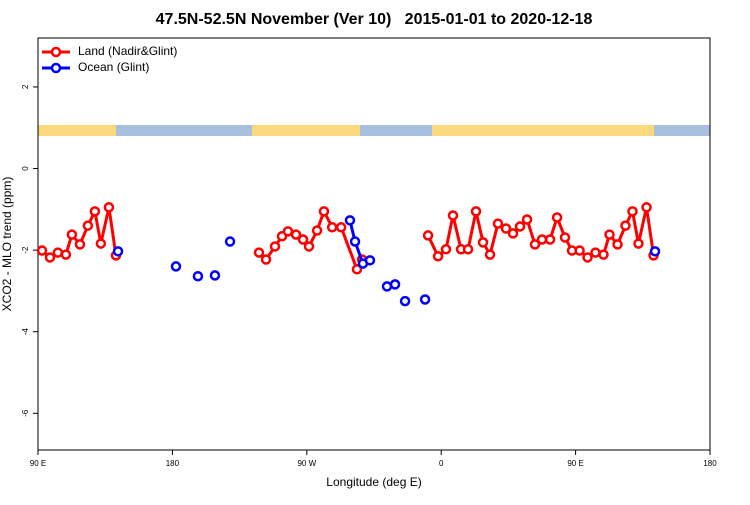 The width and height of the screenshot is (750, 505). Describe the element at coordinates (7, 244) in the screenshot. I see `y-axis-label: XCO2 - MLO trend (ppm)` at that location.